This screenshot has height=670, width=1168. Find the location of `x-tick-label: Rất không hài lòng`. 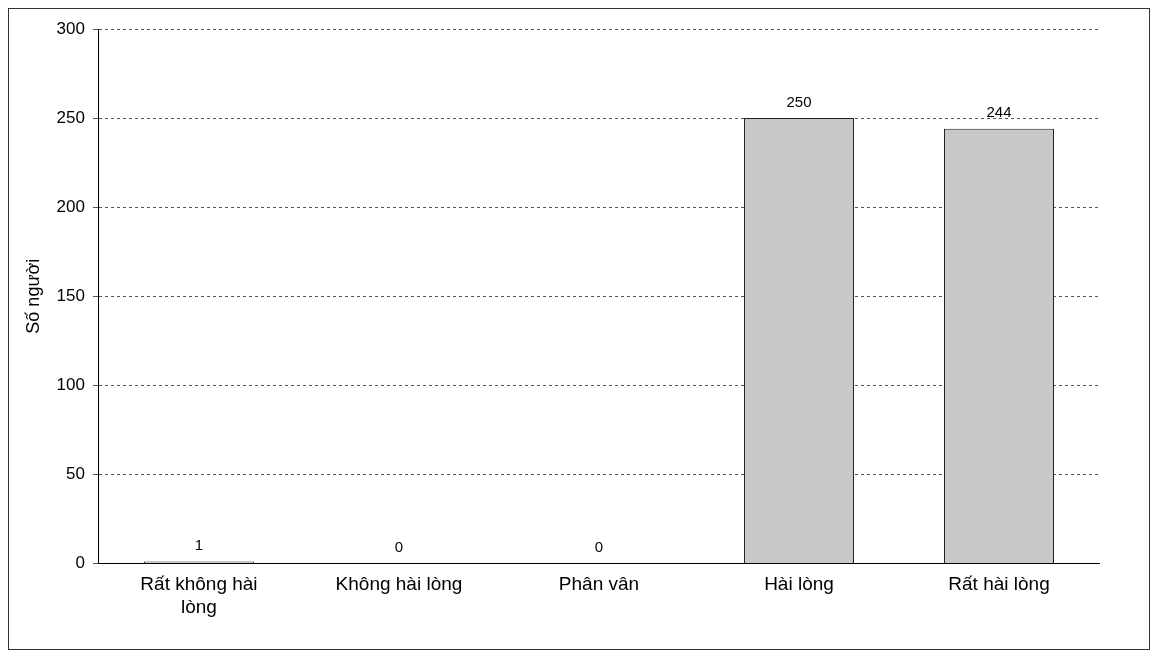

x-tick-label: Rất không hài lòng is located at coordinates (199, 595).